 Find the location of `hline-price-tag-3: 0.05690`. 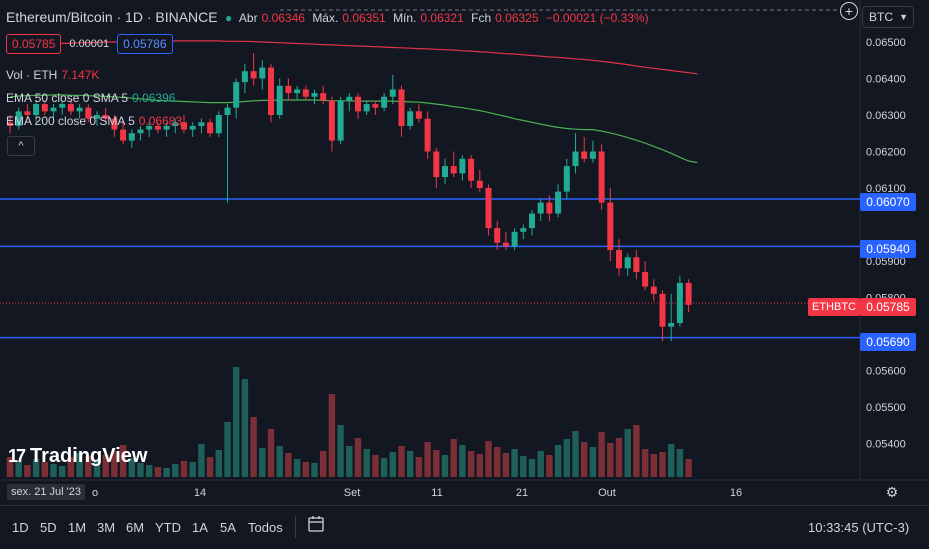

hline-price-tag-3: 0.05690 is located at coordinates (888, 342).